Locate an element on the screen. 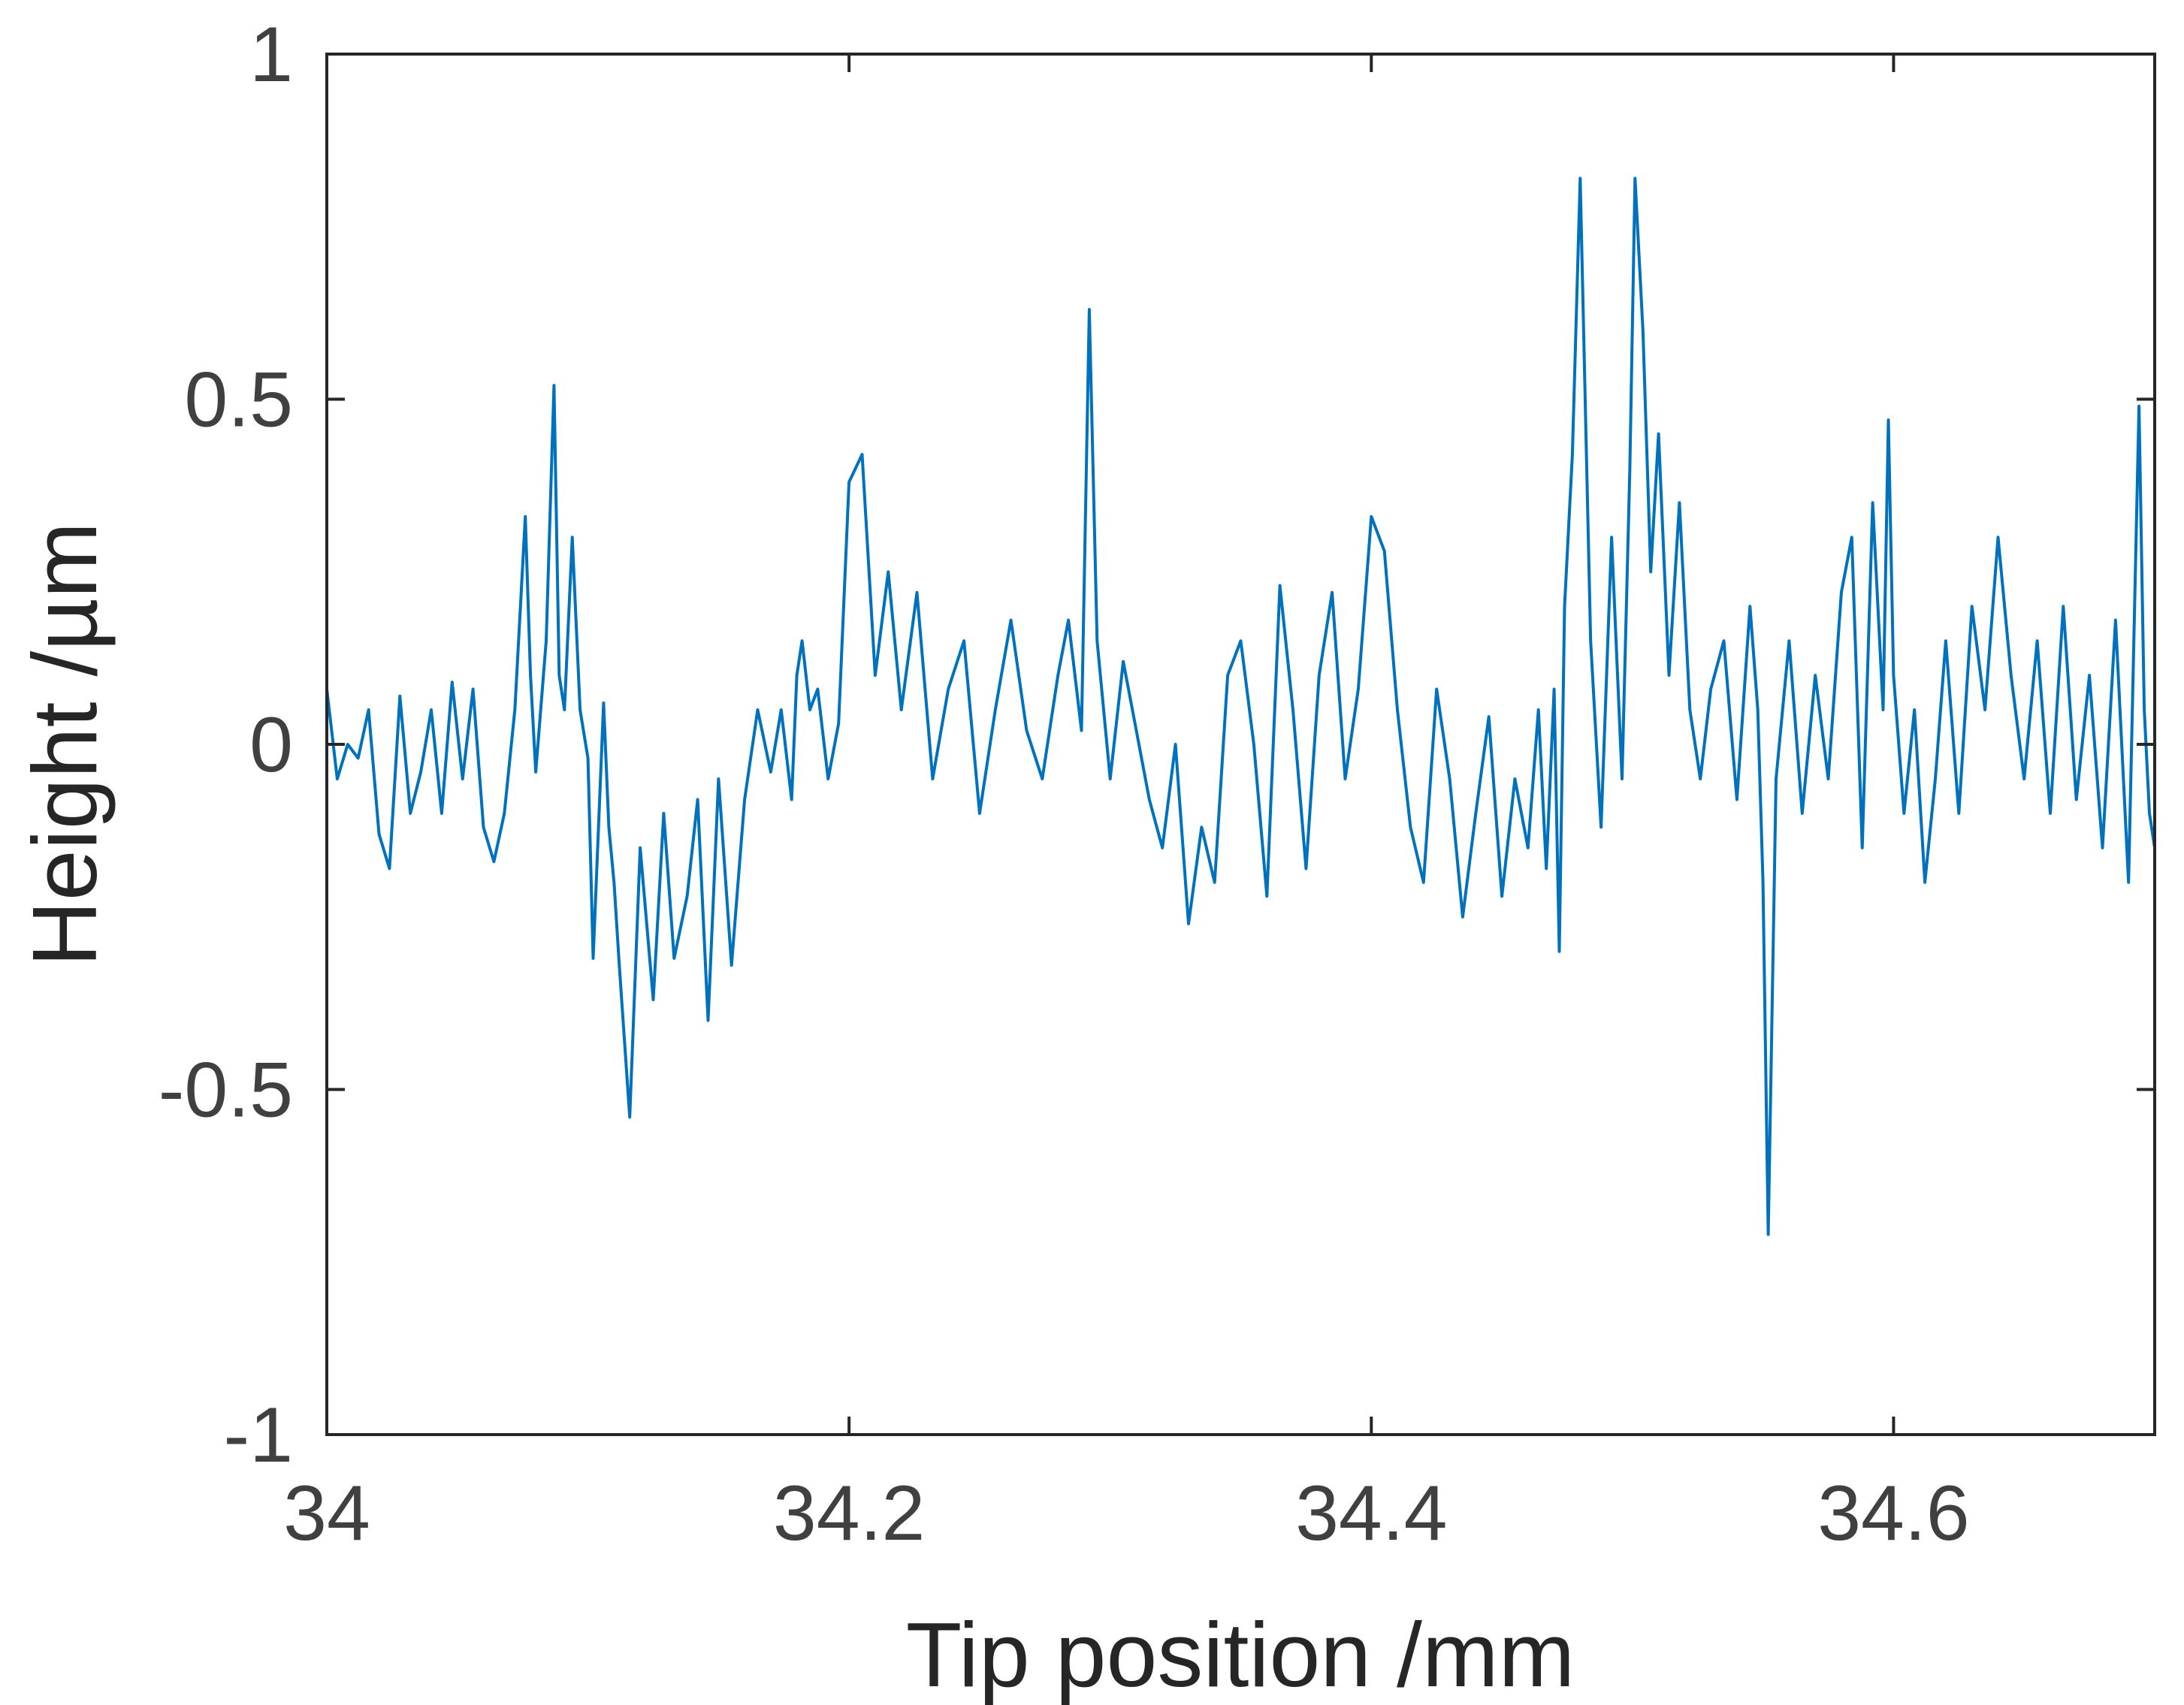 The height and width of the screenshot is (1705, 2184). x-axis-label: Tip position /mm is located at coordinates (1240, 1654).